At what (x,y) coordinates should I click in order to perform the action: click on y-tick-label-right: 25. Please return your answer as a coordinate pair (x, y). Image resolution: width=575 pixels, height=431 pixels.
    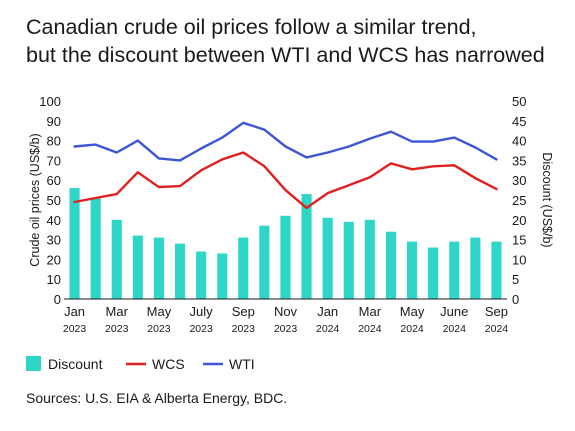
    Looking at the image, I should click on (519, 200).